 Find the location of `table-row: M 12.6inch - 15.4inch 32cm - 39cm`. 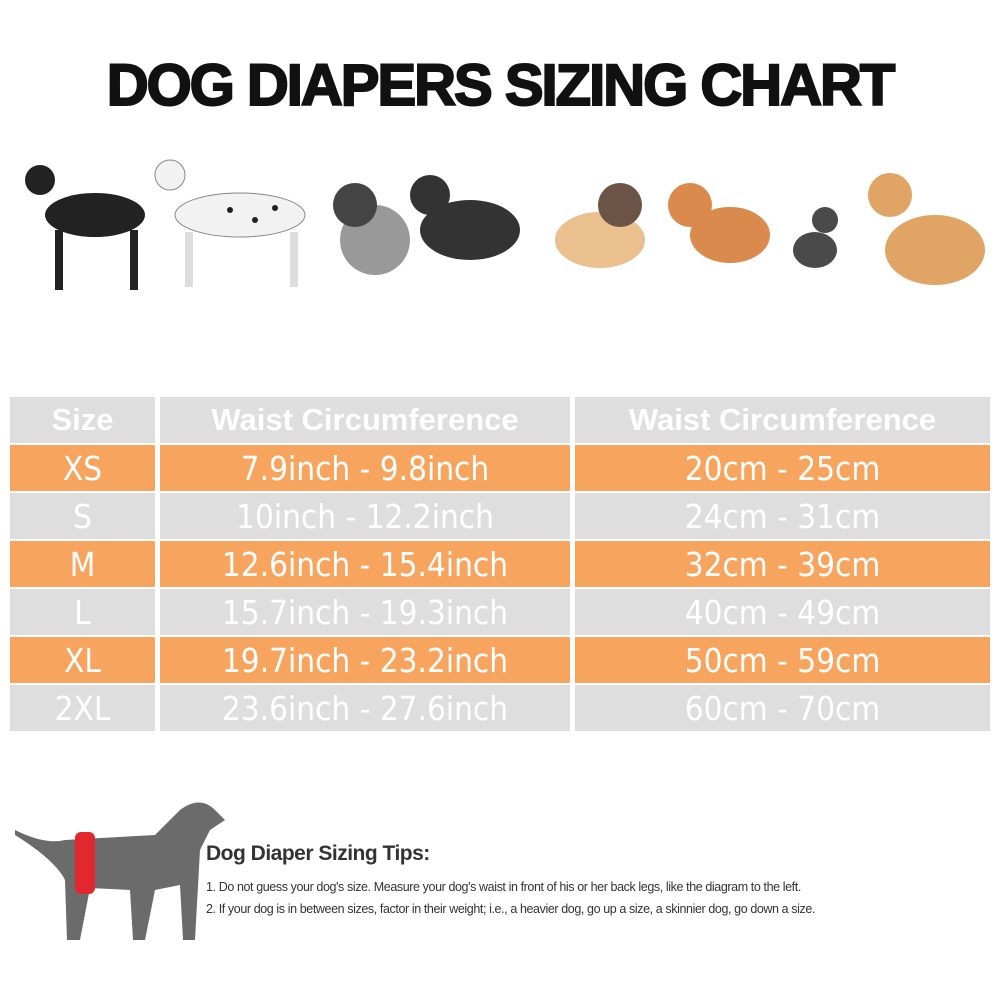

table-row: M 12.6inch - 15.4inch 32cm - 39cm is located at coordinates (500, 564).